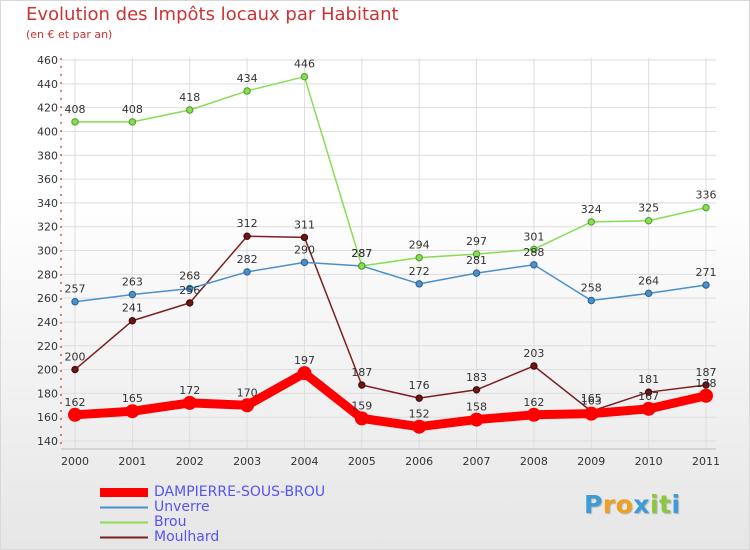  I want to click on data-label-dampierre: 178, so click(706, 383).